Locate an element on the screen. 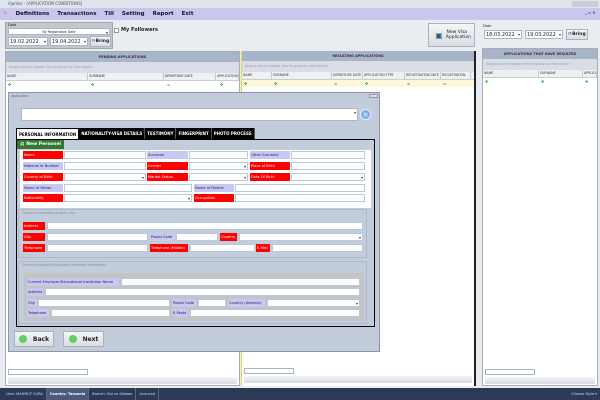 The width and height of the screenshot is (600, 400). menu-till: Till is located at coordinates (109, 14).